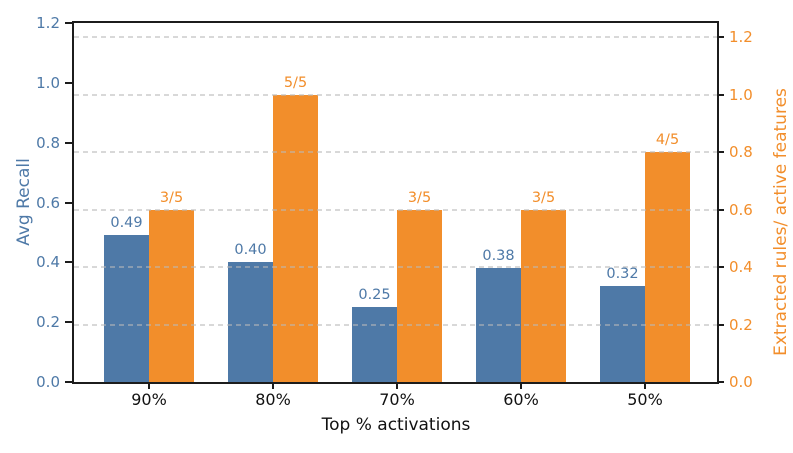 This screenshot has height=453, width=793. I want to click on y-axis-right-tick-label: 0.4, so click(741, 267).